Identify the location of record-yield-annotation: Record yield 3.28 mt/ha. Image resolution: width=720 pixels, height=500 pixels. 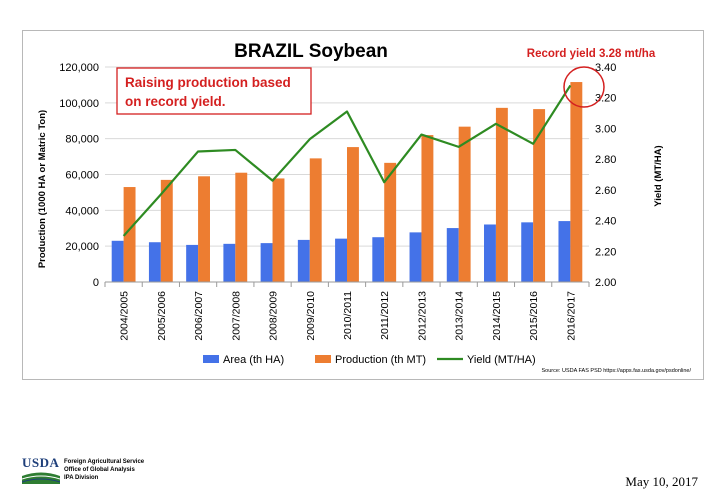
(591, 54).